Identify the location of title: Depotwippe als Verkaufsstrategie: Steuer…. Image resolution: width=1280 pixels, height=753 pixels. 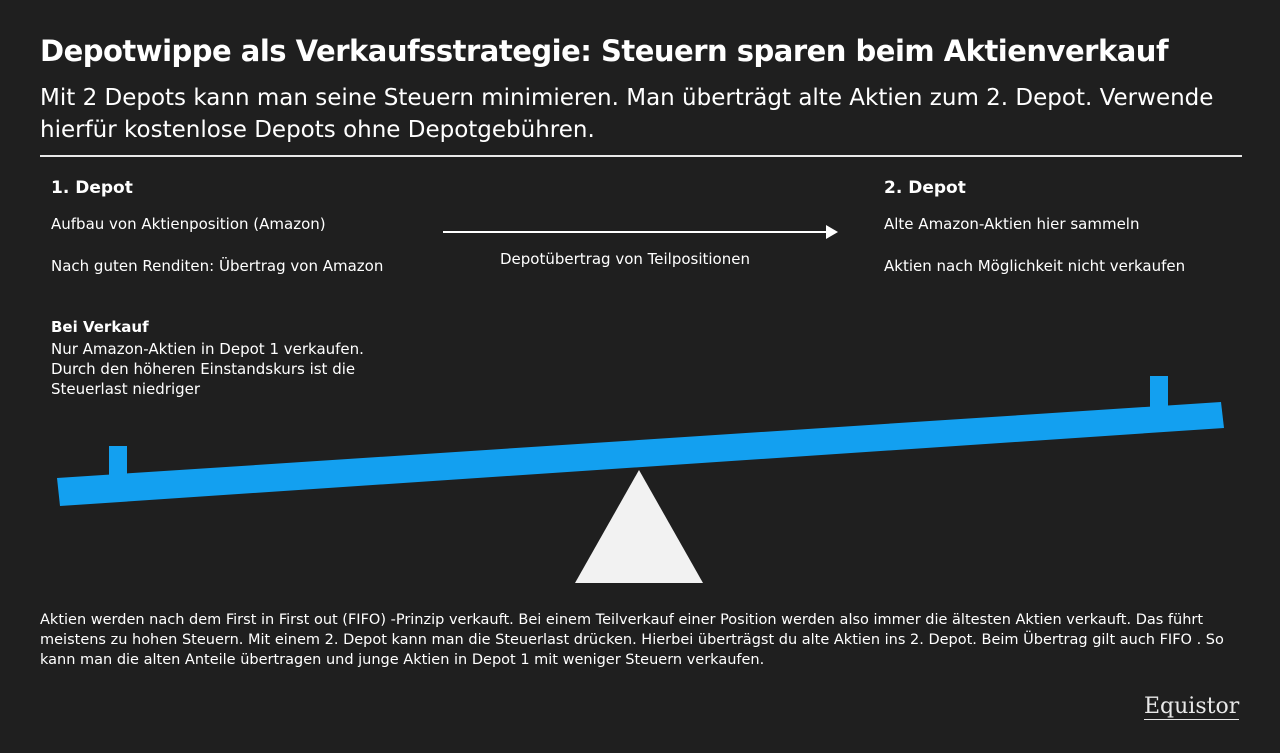
(604, 51).